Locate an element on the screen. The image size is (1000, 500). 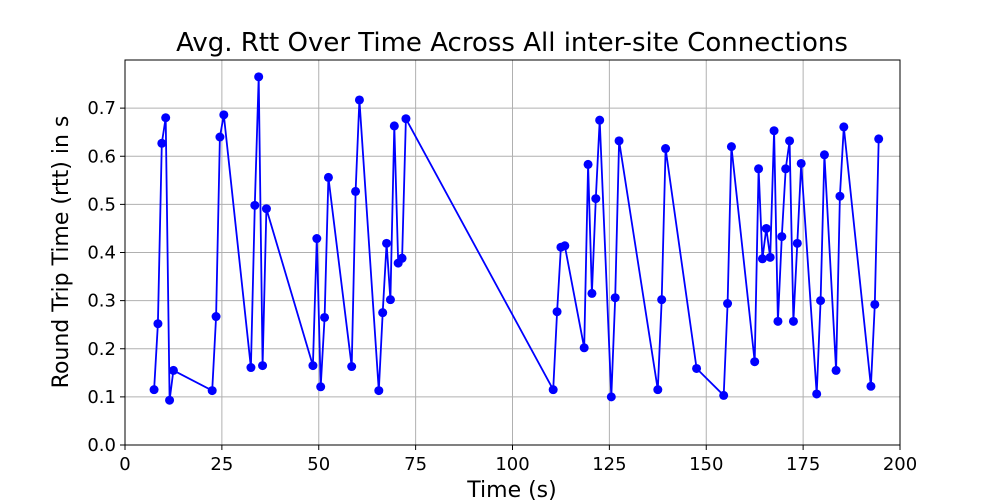
y-tick-label: 0.1 is located at coordinates (101, 397).